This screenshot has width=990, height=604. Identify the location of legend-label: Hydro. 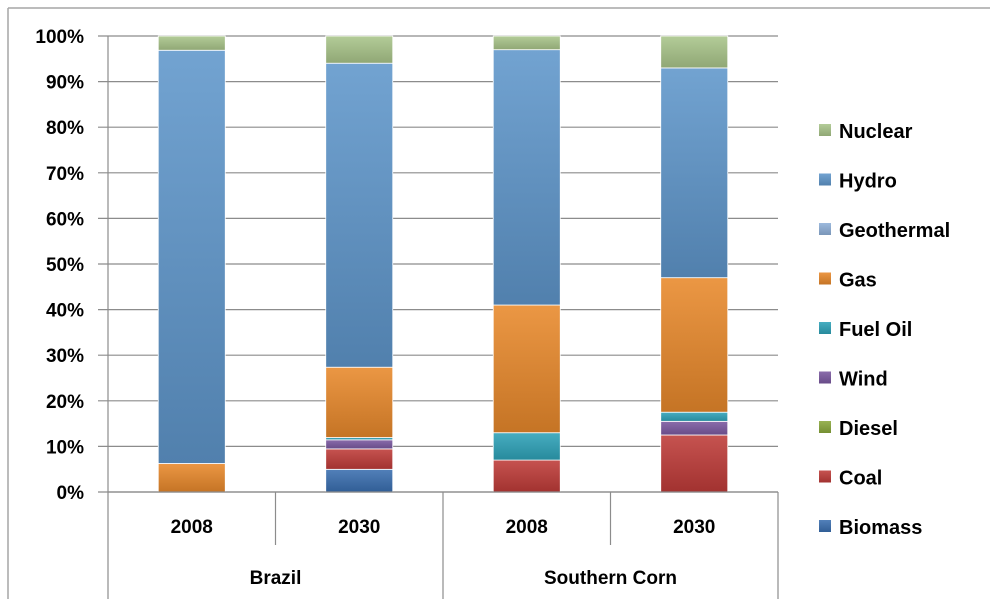
(868, 182).